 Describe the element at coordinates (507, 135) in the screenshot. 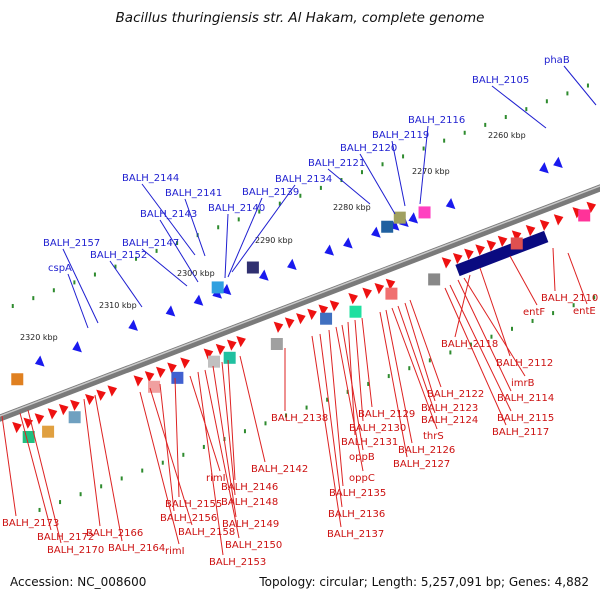

I see `scale-label-kbp: 2260 kbp` at that location.